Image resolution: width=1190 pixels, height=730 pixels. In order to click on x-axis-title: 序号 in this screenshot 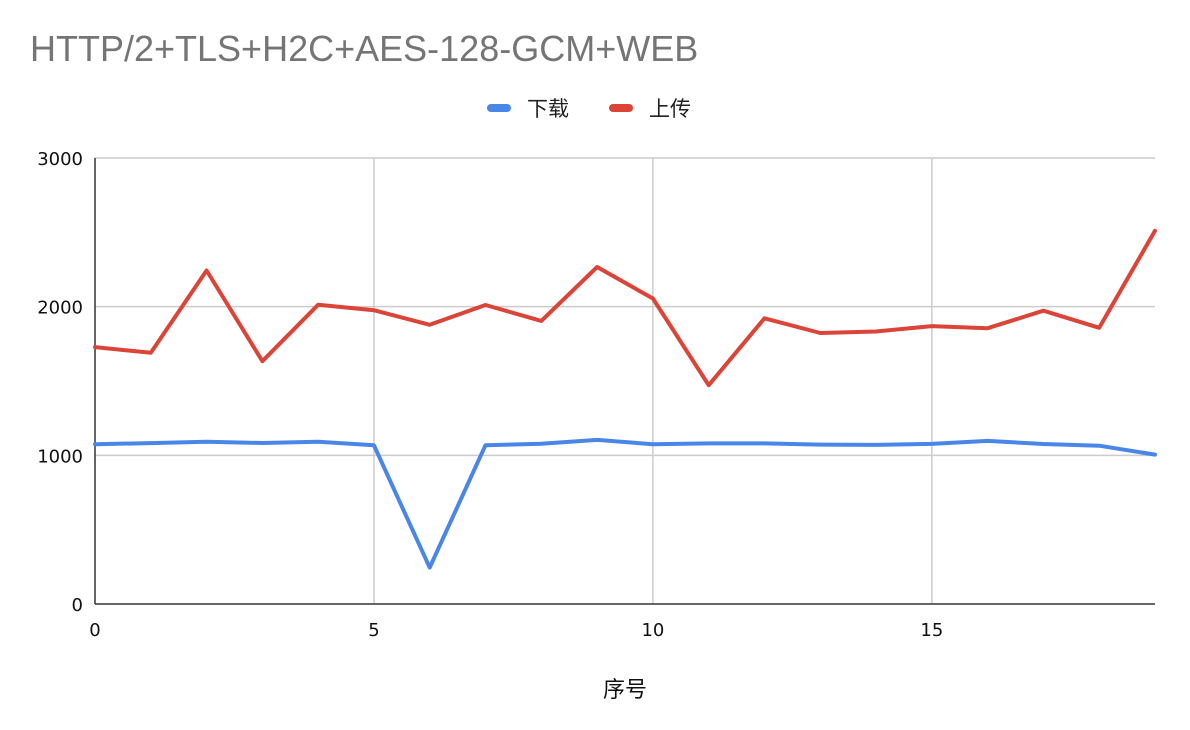, I will do `click(625, 690)`.